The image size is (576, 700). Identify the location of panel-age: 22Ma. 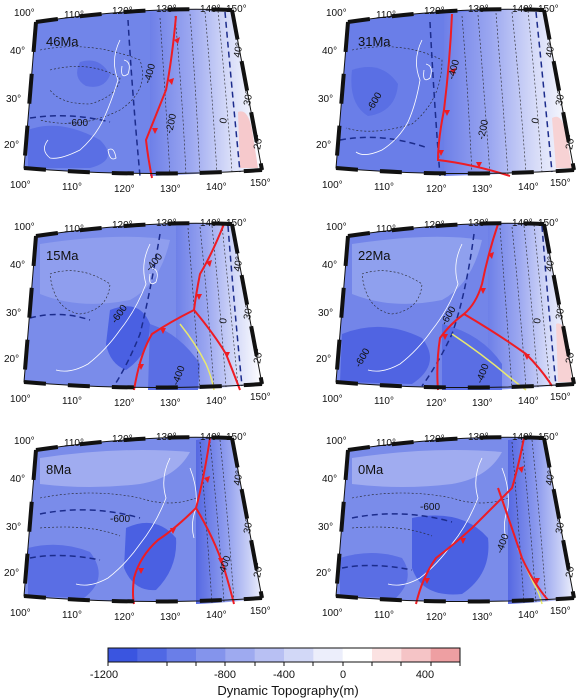
(374, 255).